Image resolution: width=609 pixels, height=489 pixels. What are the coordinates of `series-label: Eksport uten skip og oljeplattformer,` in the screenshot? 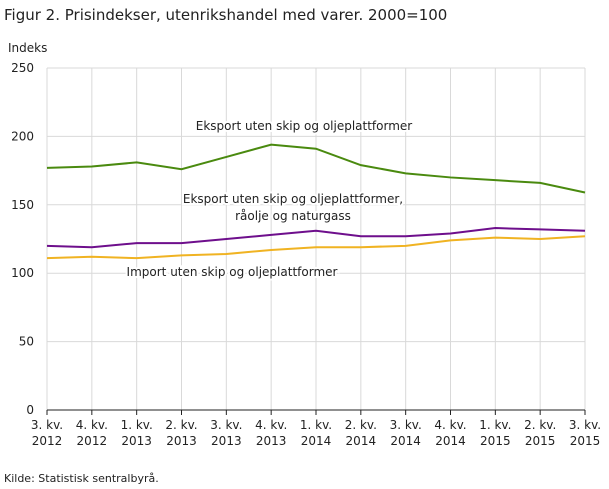 It's located at (293, 199).